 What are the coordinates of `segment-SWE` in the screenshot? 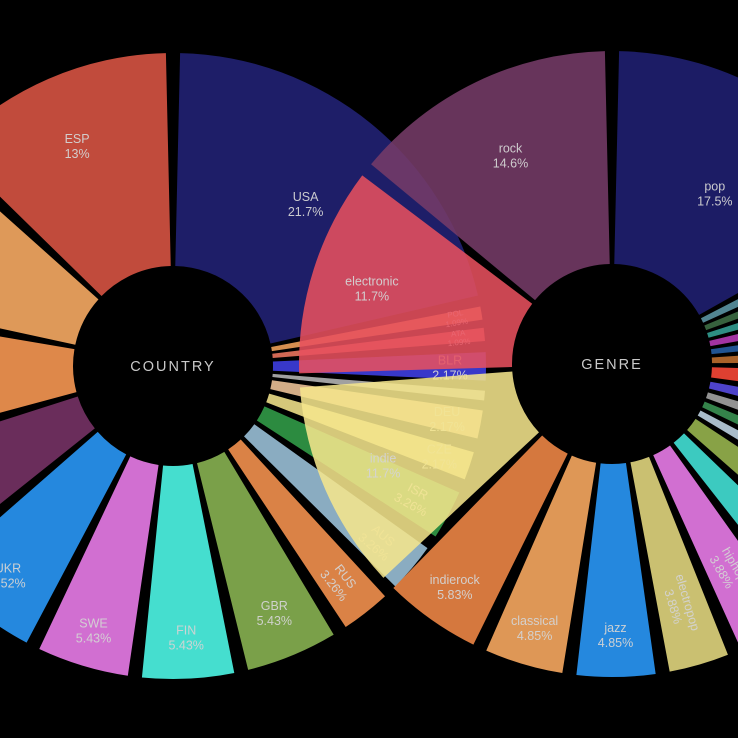 It's located at (99, 566).